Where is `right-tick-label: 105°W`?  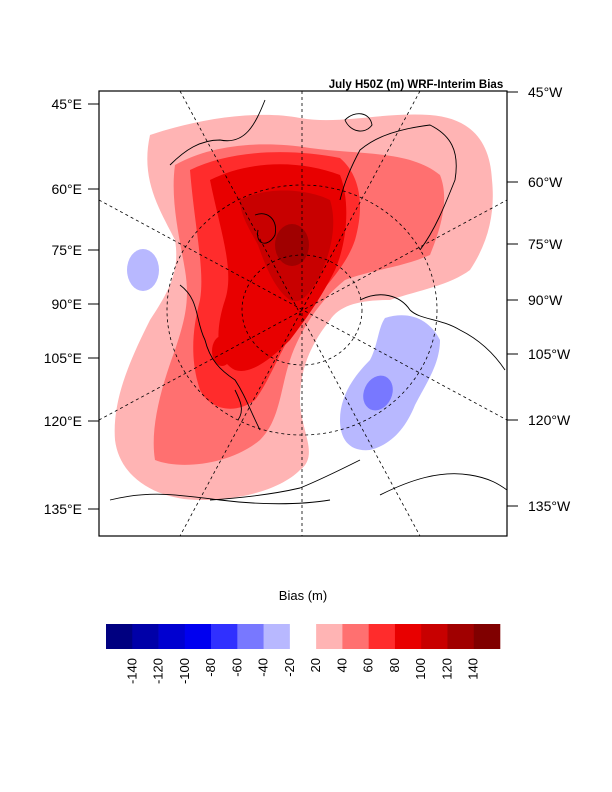
right-tick-label: 105°W is located at coordinates (549, 354).